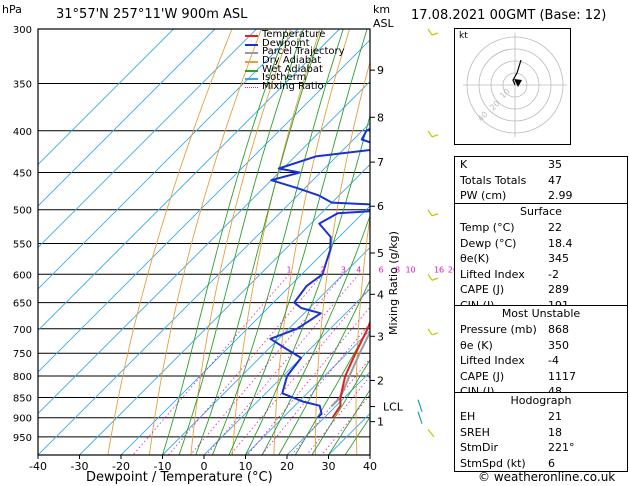  What do you see at coordinates (22, 275) in the screenshot?
I see `pressure-tick-label: 600` at bounding box center [22, 275].